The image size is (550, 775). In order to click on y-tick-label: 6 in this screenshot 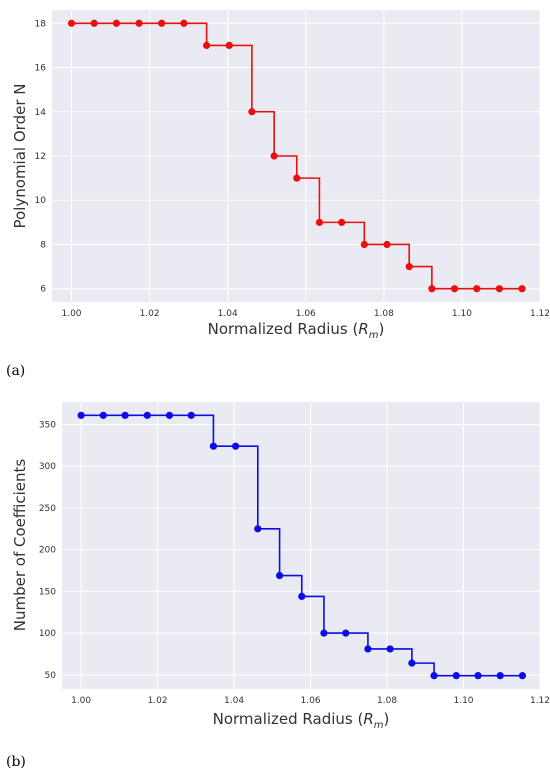, I will do `click(43, 290)`.